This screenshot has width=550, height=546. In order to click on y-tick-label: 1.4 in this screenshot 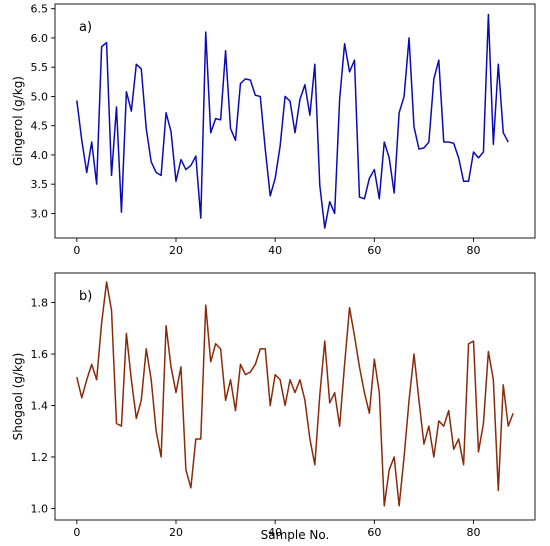, I will do `click(40, 406)`.